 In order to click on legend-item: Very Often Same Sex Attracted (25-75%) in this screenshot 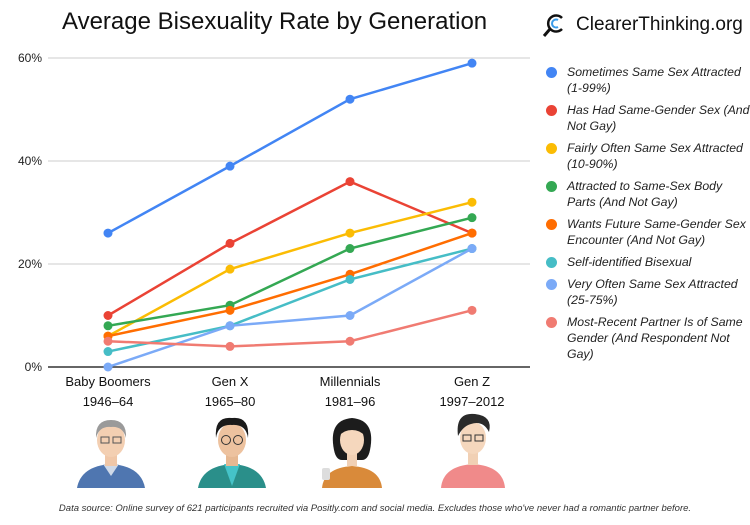, I will do `click(647, 292)`.